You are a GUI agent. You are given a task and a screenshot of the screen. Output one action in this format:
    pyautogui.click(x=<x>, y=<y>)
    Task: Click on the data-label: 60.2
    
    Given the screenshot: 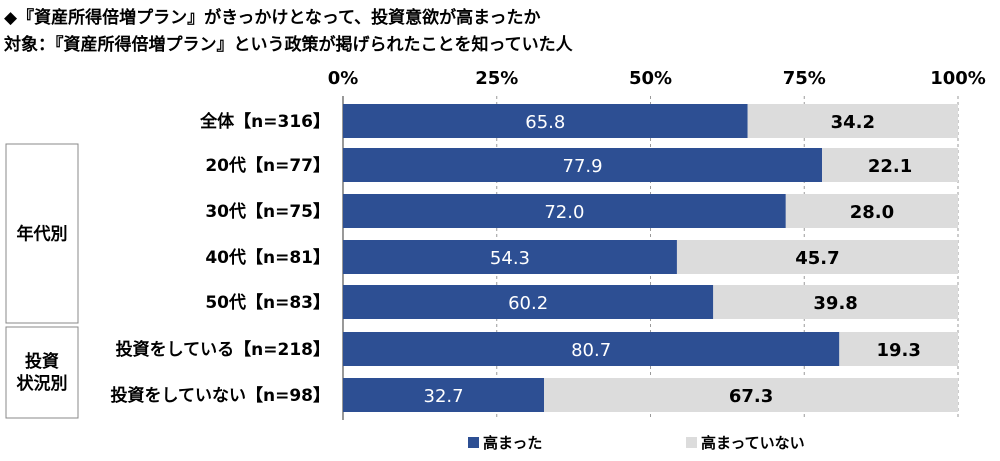 What is the action you would take?
    pyautogui.click(x=528, y=303)
    